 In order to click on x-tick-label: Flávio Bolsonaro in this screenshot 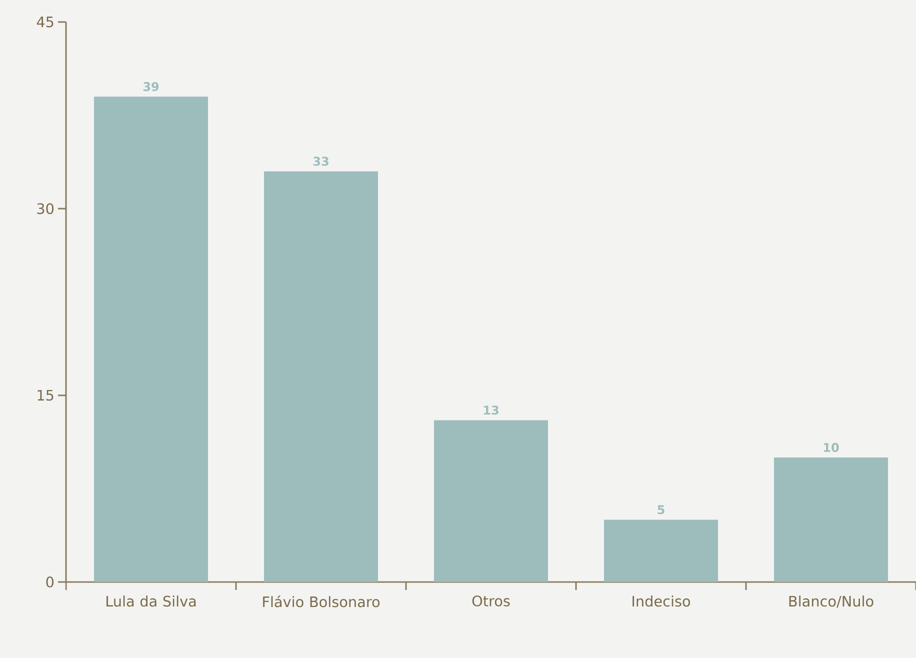, I will do `click(321, 602)`.